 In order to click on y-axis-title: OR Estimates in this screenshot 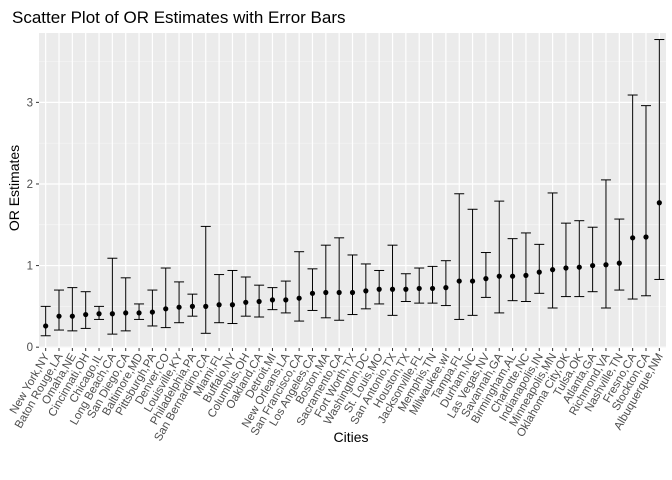, I will do `click(14, 188)`.